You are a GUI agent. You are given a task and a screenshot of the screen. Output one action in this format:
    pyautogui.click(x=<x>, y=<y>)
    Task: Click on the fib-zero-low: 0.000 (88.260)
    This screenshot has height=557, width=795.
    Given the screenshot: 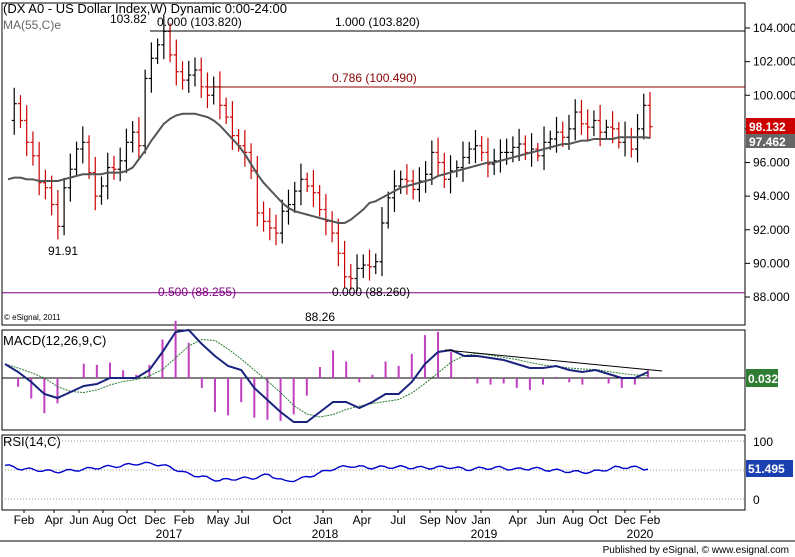 What is the action you would take?
    pyautogui.click(x=371, y=292)
    